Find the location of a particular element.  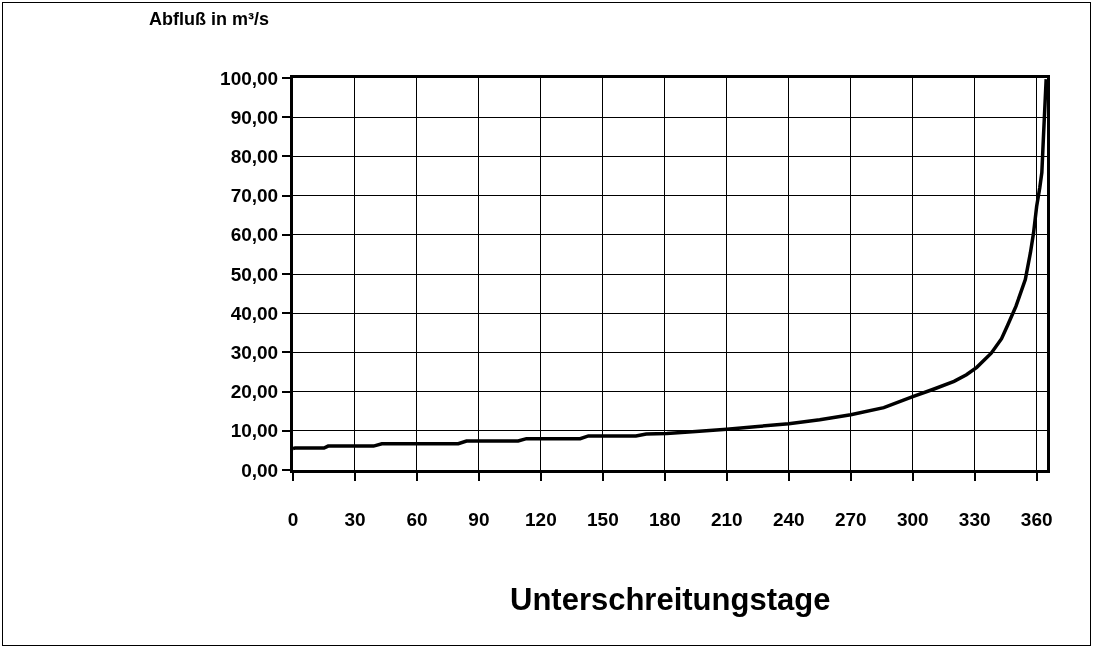

y-tick-label: 90,00 is located at coordinates (254, 117).